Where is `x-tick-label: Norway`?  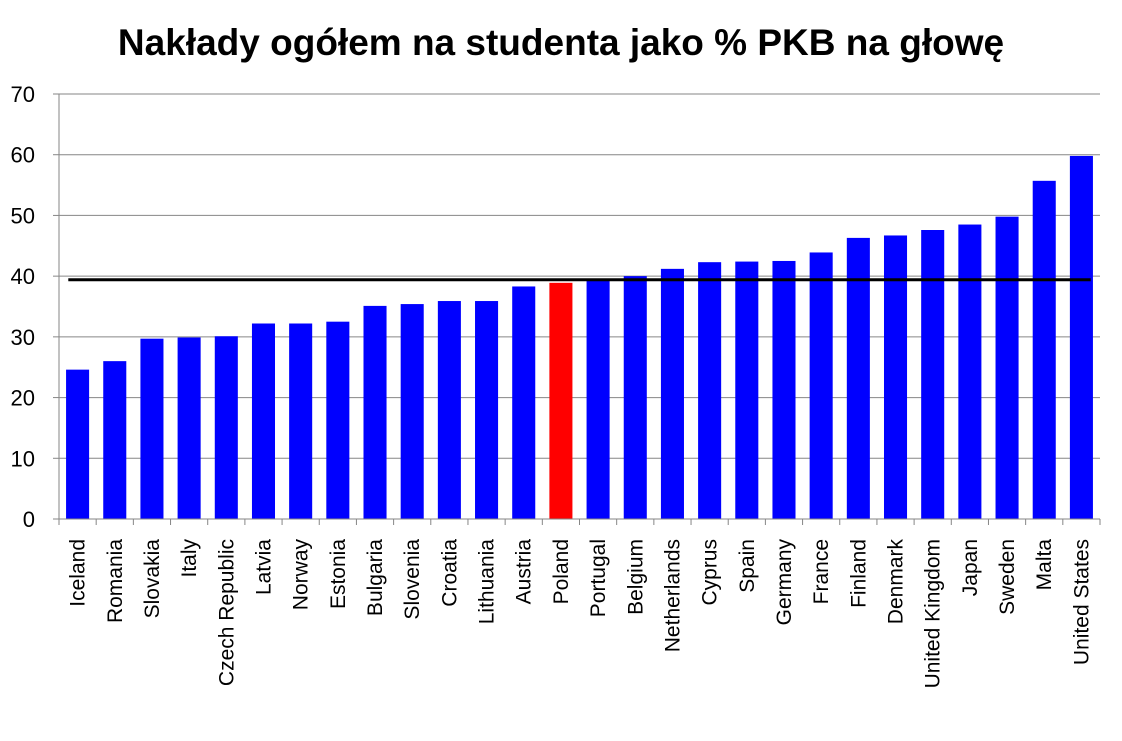 x-tick-label: Norway is located at coordinates (301, 575).